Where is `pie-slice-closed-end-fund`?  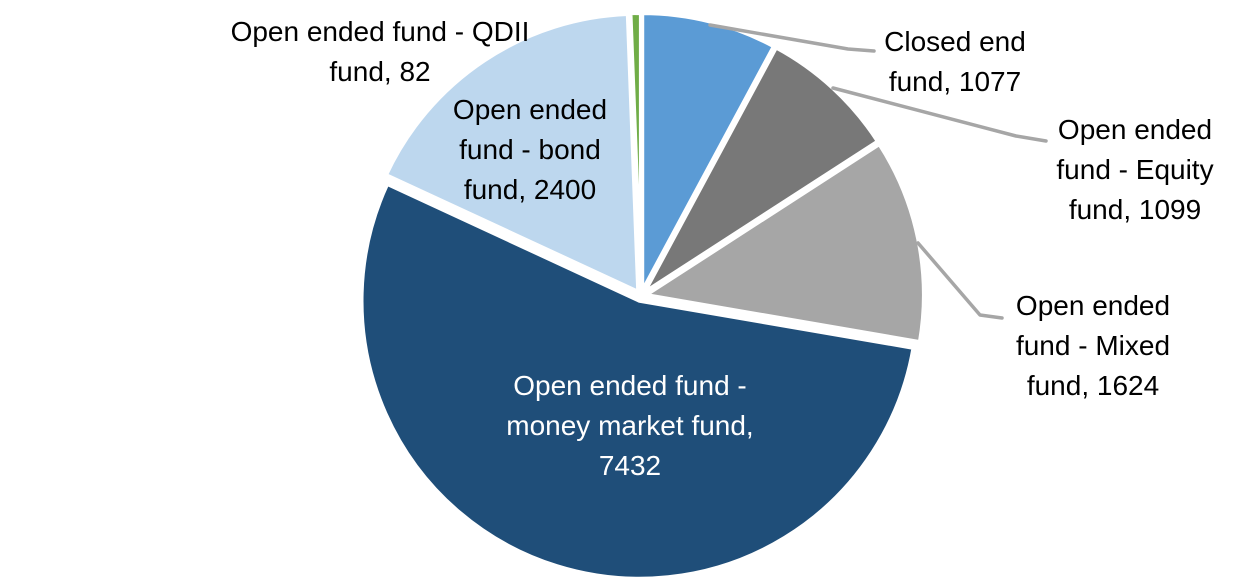
pie-slice-closed-end-fund is located at coordinates (708, 152).